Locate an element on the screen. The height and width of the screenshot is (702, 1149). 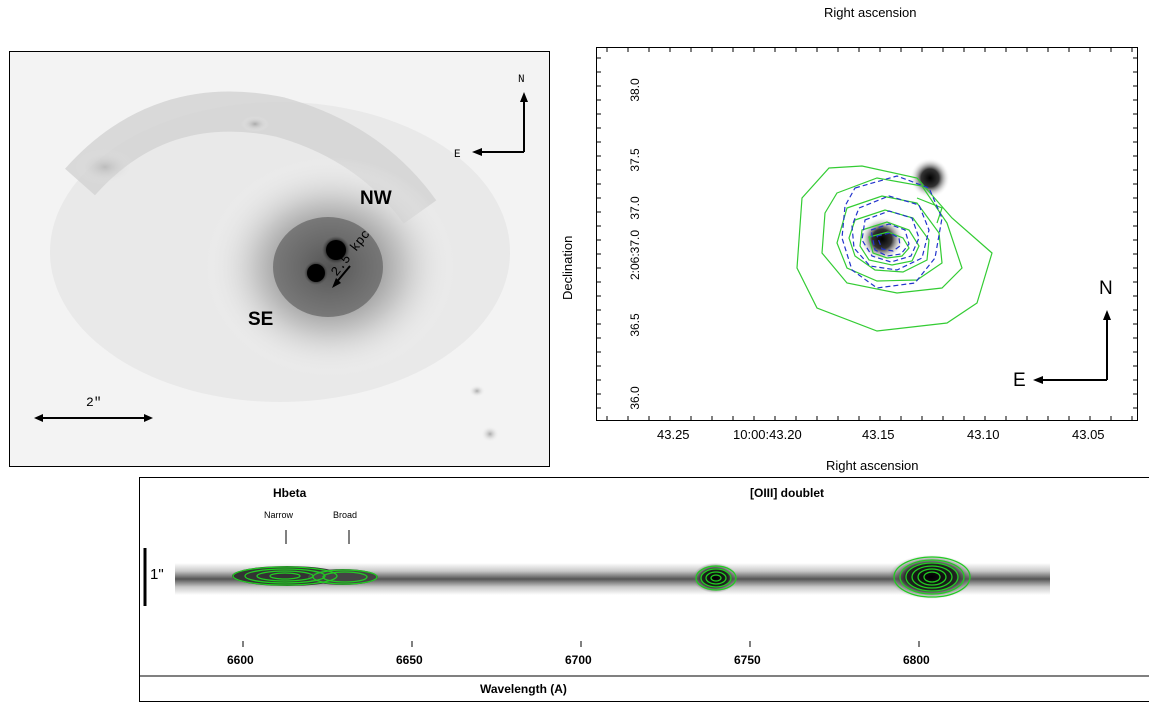
slit-scale-label: 1" is located at coordinates (157, 574).